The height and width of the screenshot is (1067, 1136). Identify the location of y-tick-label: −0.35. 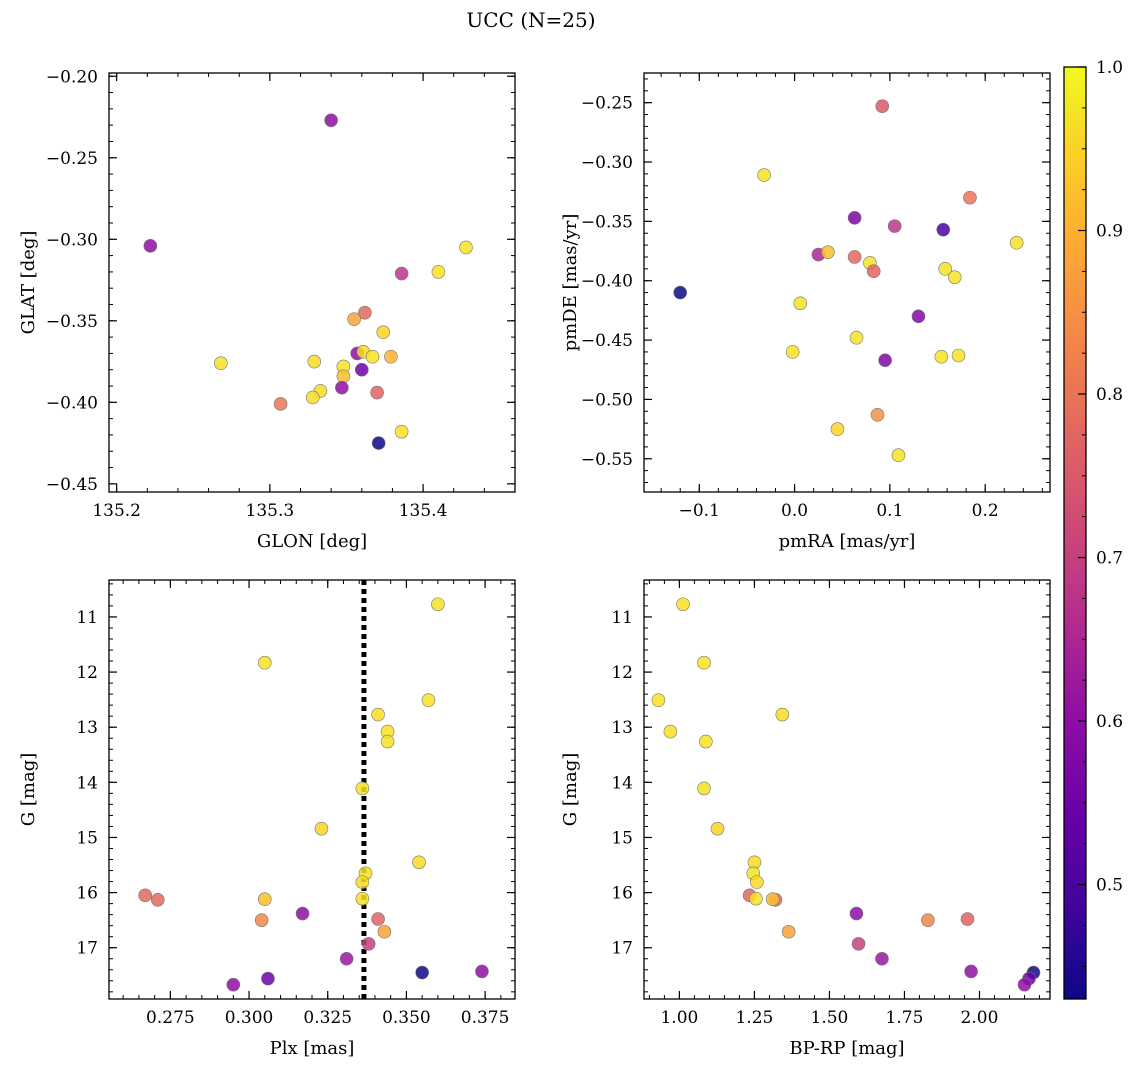
(72, 322).